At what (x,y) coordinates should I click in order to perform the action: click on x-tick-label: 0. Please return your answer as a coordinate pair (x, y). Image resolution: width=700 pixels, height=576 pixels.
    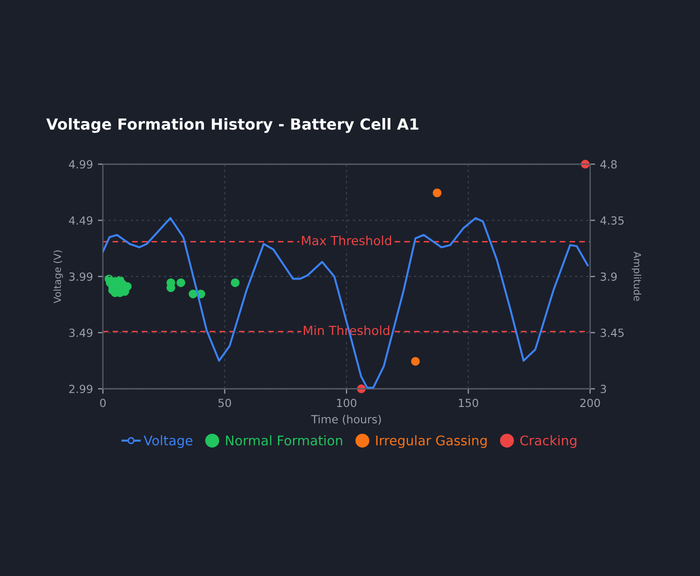
    Looking at the image, I should click on (103, 403).